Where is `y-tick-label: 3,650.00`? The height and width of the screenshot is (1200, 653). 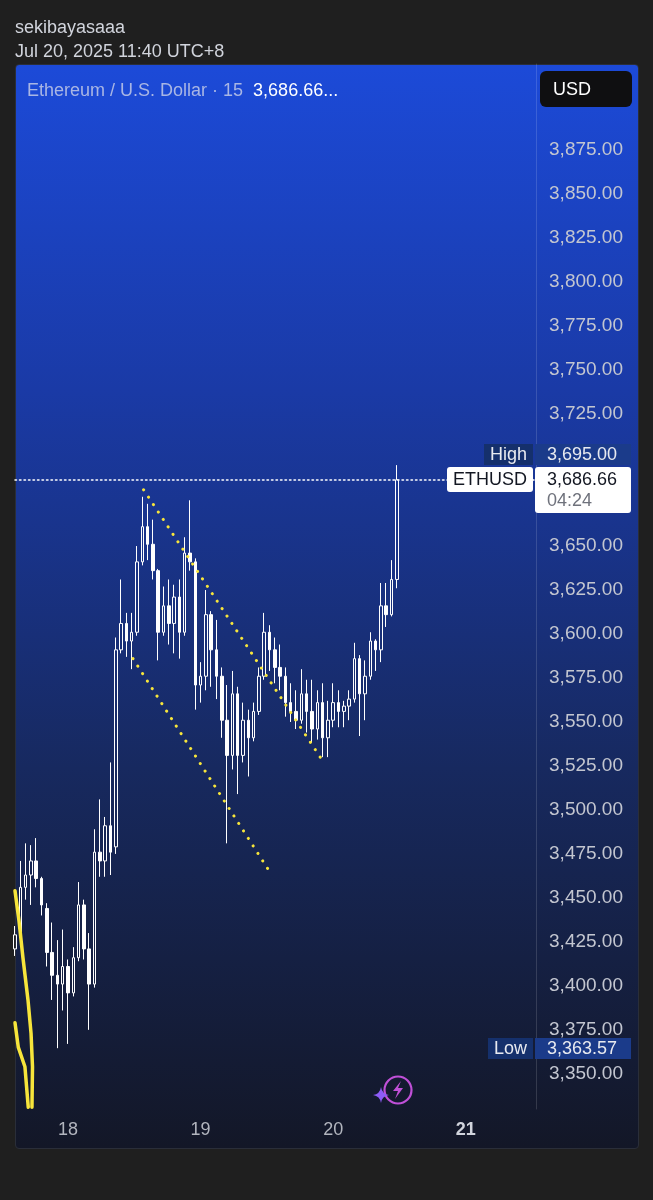
y-tick-label: 3,650.00 is located at coordinates (586, 544).